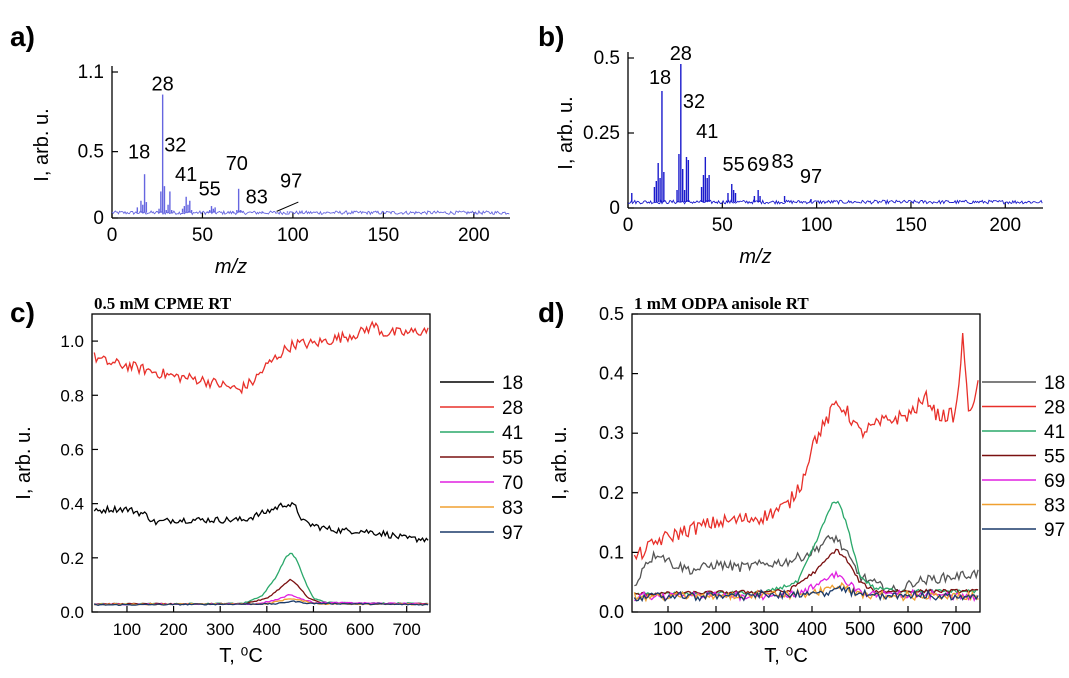  What do you see at coordinates (22, 36) in the screenshot?
I see `panel-label-a: a)` at bounding box center [22, 36].